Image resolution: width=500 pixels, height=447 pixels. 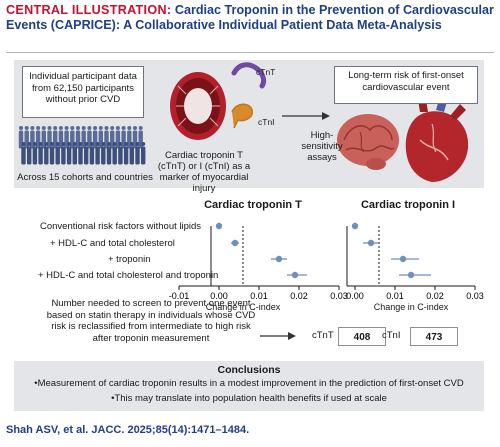 What do you see at coordinates (323, 335) in the screenshot?
I see `nnt-ctnt-label: cTnT` at bounding box center [323, 335].